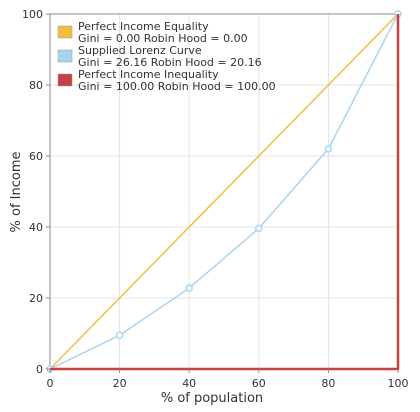 This screenshot has height=412, width=420. I want to click on legend-series-name: Perfect Income Inequality, so click(148, 74).